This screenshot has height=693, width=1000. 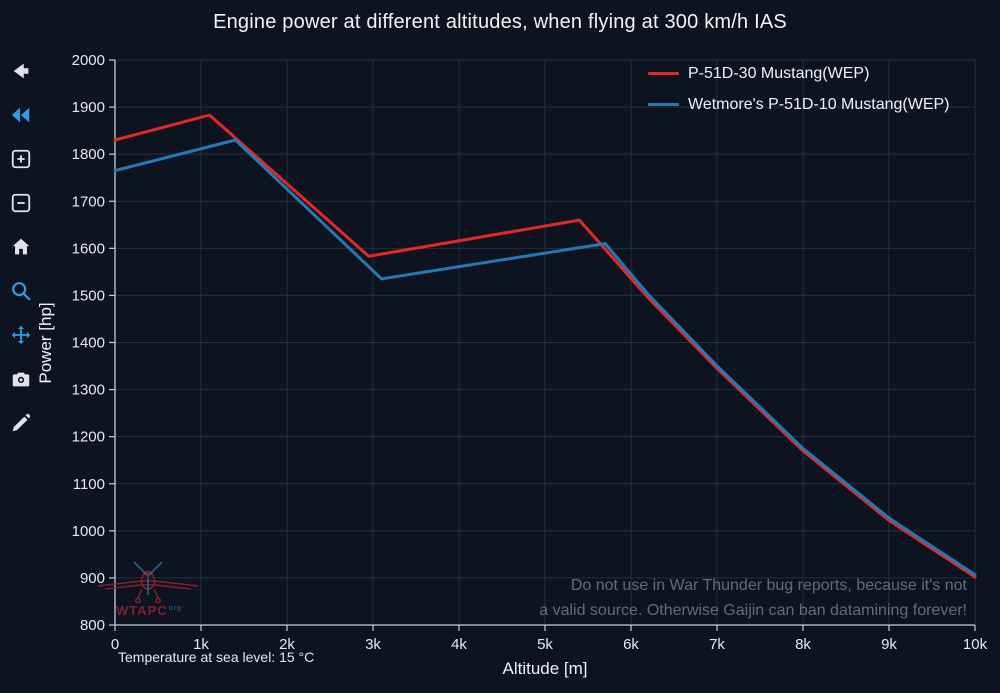 I want to click on home-reset-button, so click(x=21, y=247).